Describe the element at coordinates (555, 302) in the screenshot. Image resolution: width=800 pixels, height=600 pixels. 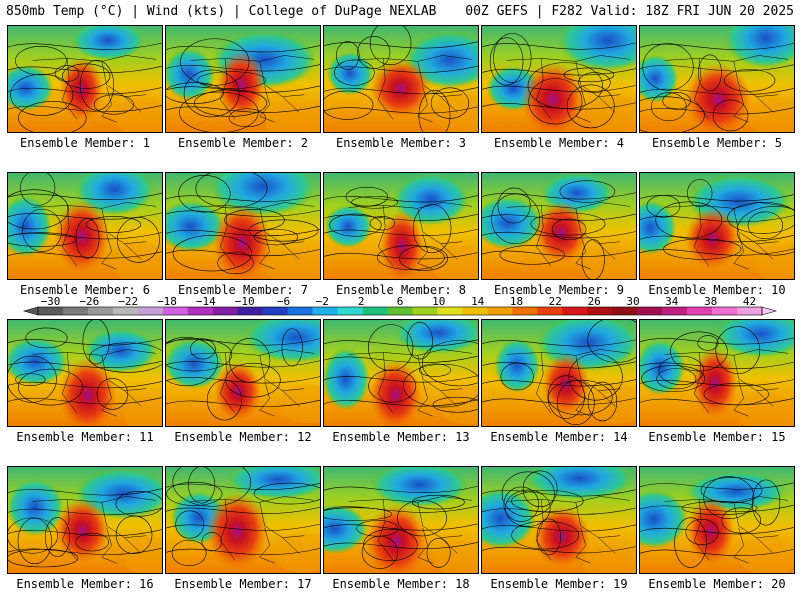
I see `colorbar-tick-label: 22` at that location.